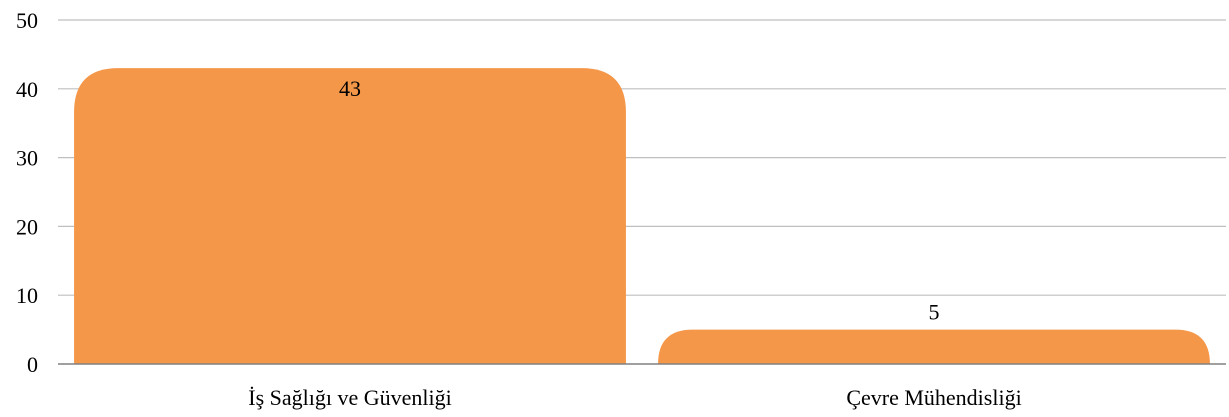 Image resolution: width=1229 pixels, height=417 pixels. I want to click on bar, so click(934, 346).